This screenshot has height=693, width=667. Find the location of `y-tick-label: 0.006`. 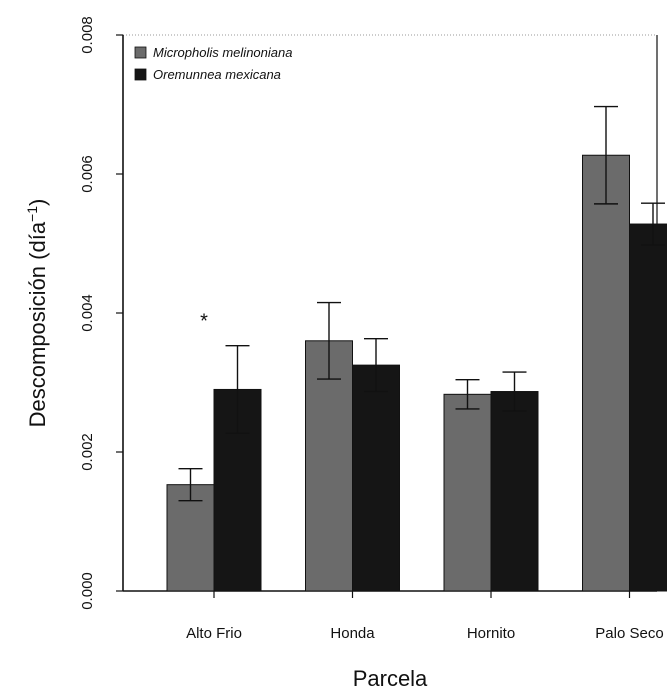

y-tick-label: 0.006 is located at coordinates (87, 174).